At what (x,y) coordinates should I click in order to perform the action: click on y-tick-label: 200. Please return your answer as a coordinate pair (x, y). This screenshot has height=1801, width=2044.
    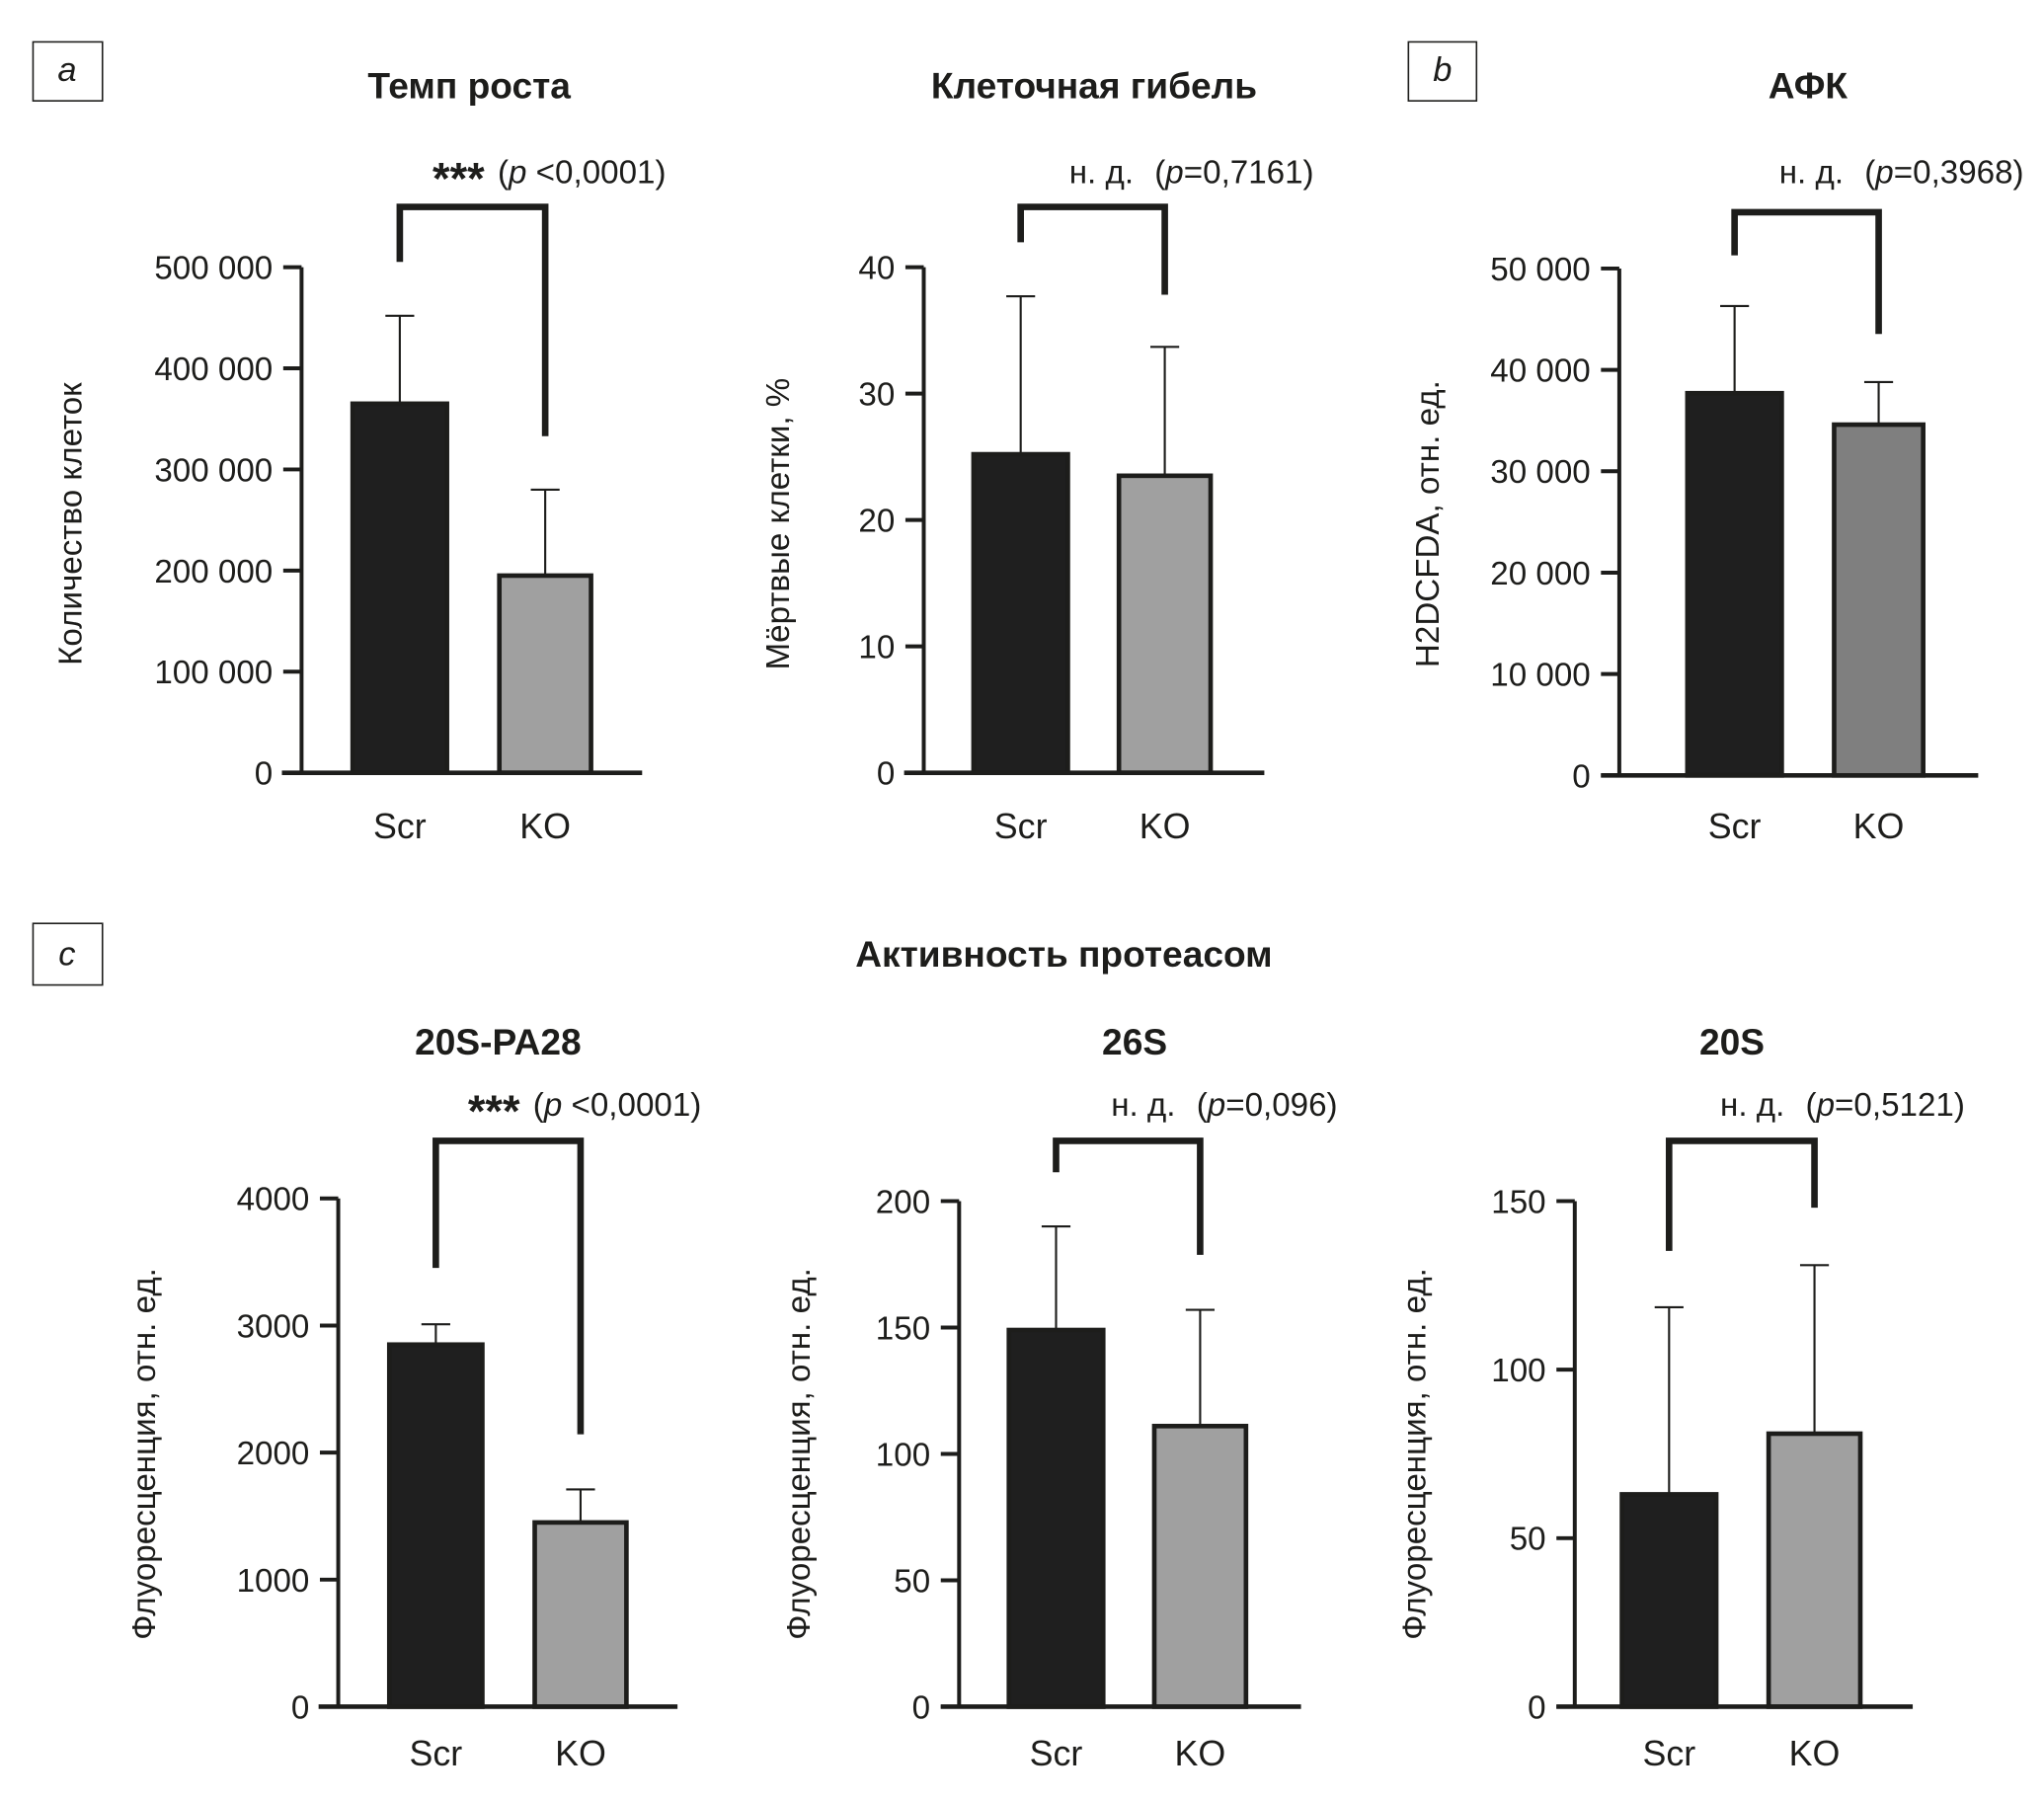
    Looking at the image, I should click on (903, 1202).